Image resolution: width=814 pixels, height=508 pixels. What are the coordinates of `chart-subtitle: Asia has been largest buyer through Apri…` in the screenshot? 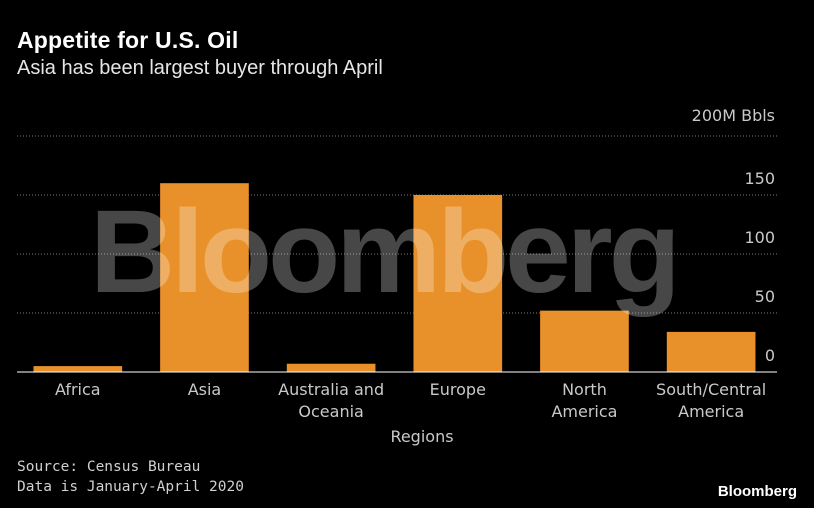 It's located at (200, 68).